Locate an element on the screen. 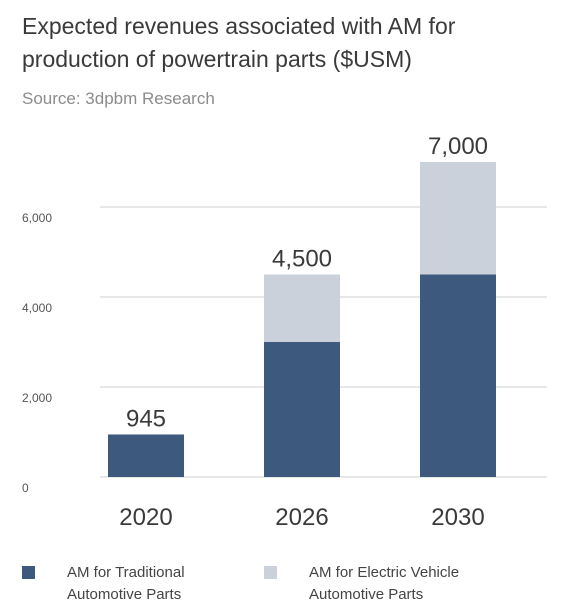 This screenshot has height=616, width=562. legend-label-traditional-line1: AM for Traditional is located at coordinates (126, 572).